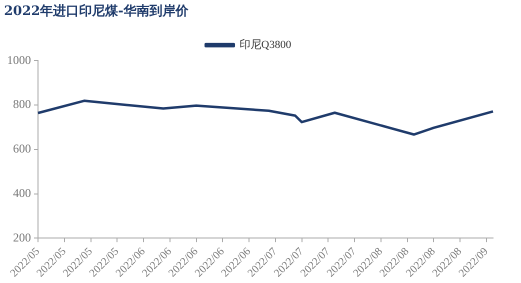 Image resolution: width=521 pixels, height=283 pixels. Describe the element at coordinates (22, 104) in the screenshot. I see `y-tick-label: 800` at that location.